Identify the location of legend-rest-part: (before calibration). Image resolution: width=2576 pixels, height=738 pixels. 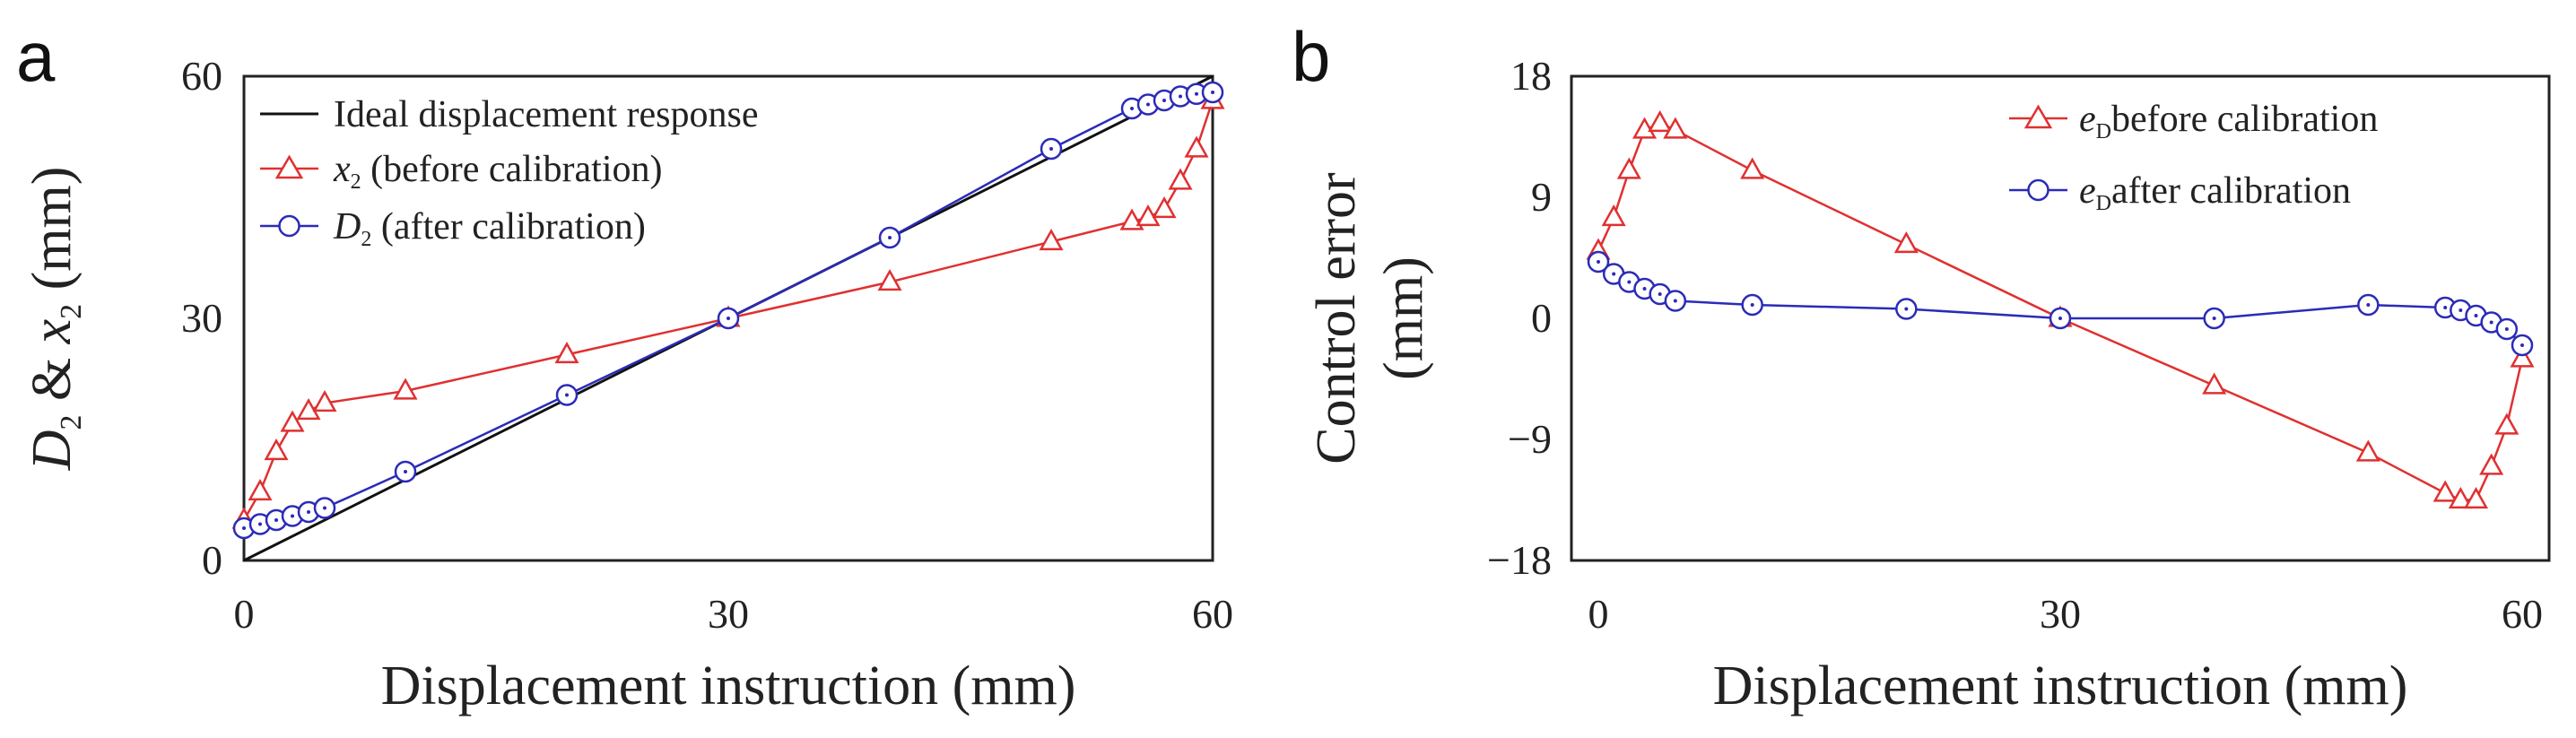
(512, 169).